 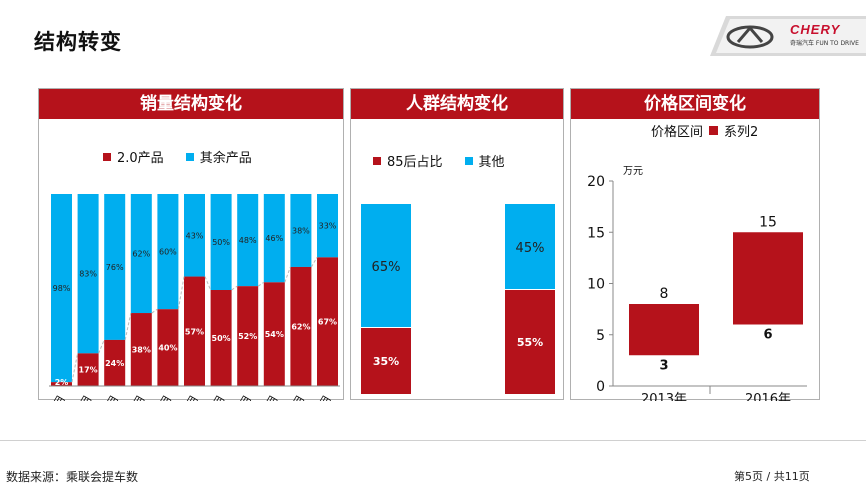 What do you see at coordinates (225, 158) in the screenshot?
I see `legend-label: 其余产品` at bounding box center [225, 158].